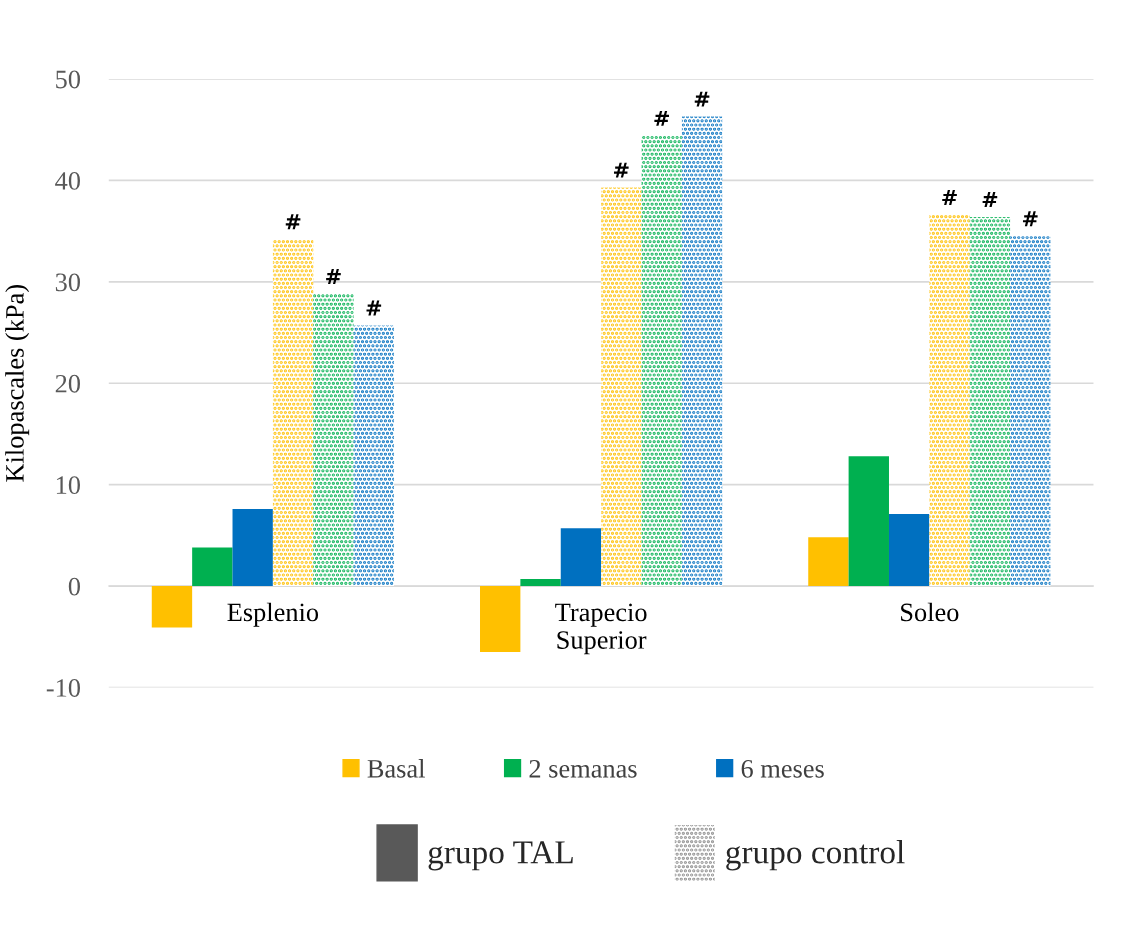 Image resolution: width=1145 pixels, height=929 pixels. Describe the element at coordinates (930, 612) in the screenshot. I see `x-tick-label: Soleo` at that location.